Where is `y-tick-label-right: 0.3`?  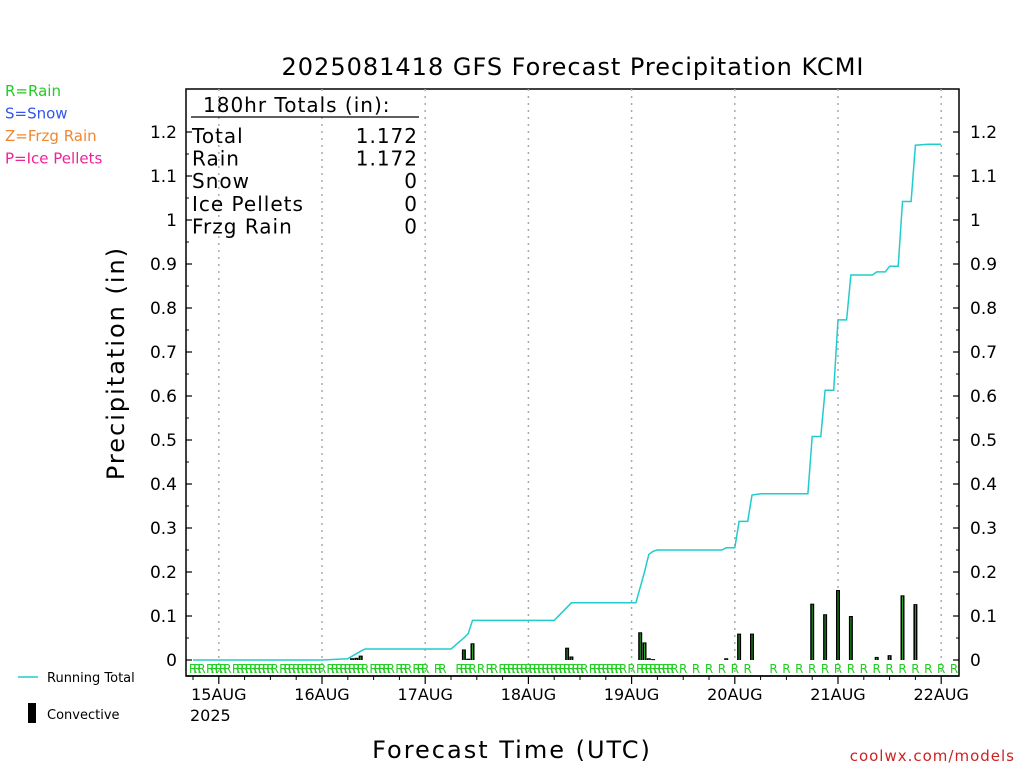 y-tick-label-right: 0.3 is located at coordinates (983, 529).